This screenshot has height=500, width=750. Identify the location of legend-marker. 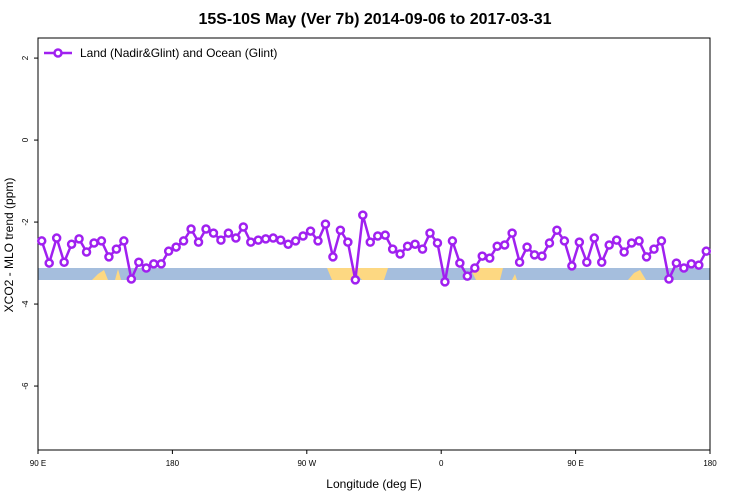
(58, 53).